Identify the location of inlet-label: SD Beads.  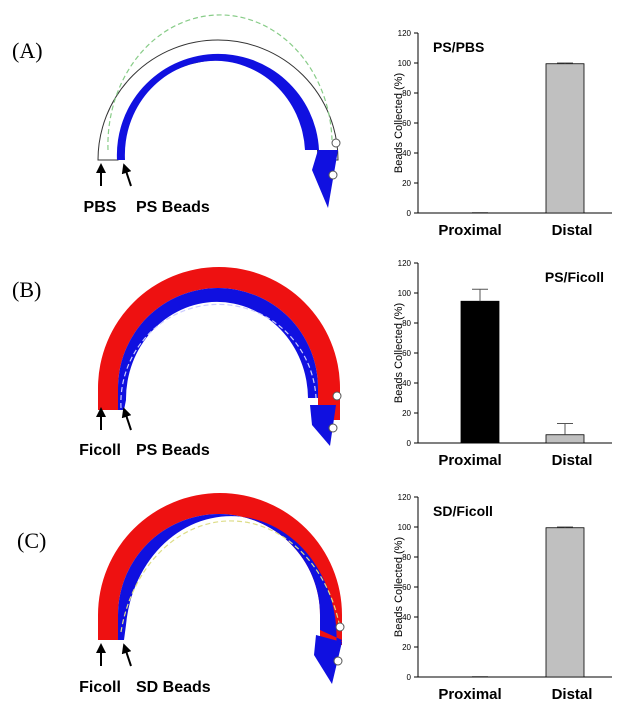
(173, 687).